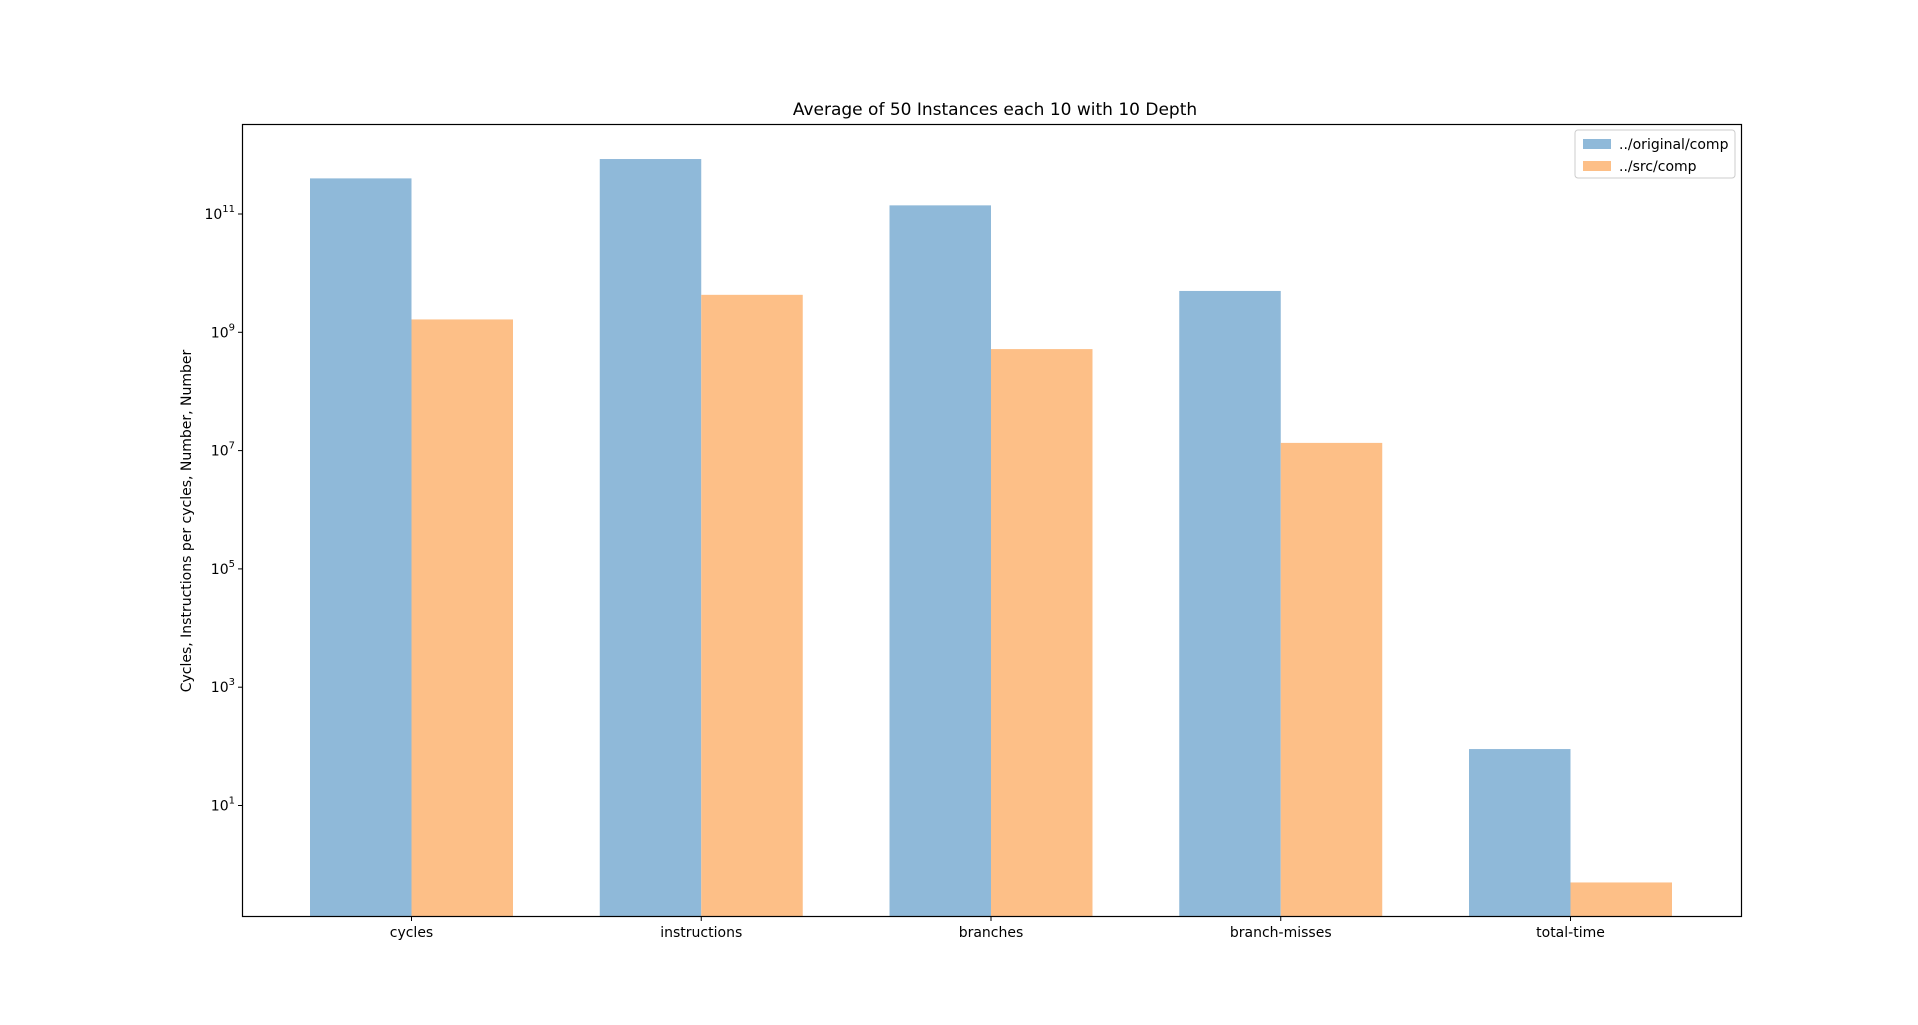  Describe the element at coordinates (411, 933) in the screenshot. I see `x-tick-label-cycles: cycles` at that location.